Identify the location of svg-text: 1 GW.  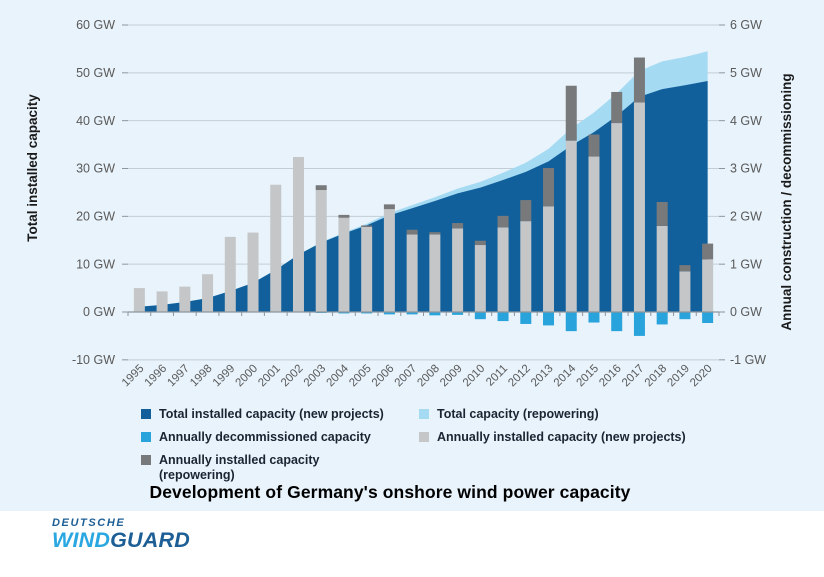
(746, 264).